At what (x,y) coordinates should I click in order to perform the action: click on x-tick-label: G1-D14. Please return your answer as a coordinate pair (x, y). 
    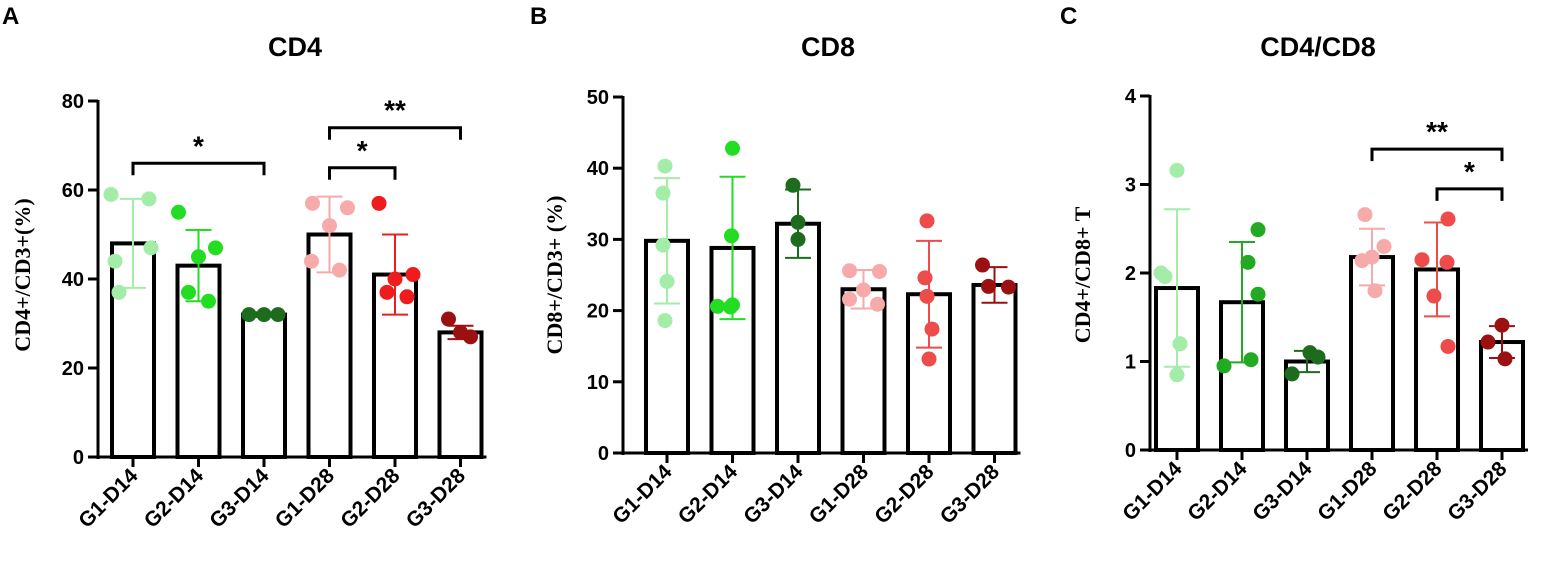
    Looking at the image, I should click on (108, 498).